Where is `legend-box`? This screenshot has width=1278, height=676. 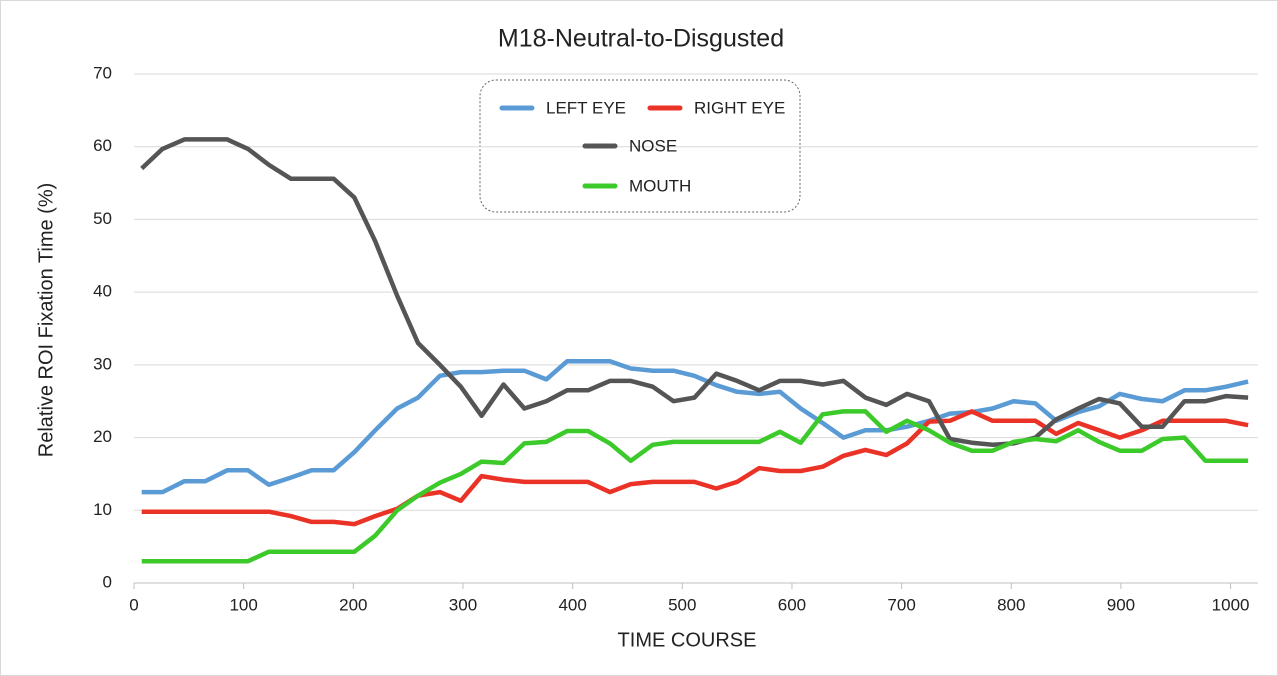
legend-box is located at coordinates (640, 146).